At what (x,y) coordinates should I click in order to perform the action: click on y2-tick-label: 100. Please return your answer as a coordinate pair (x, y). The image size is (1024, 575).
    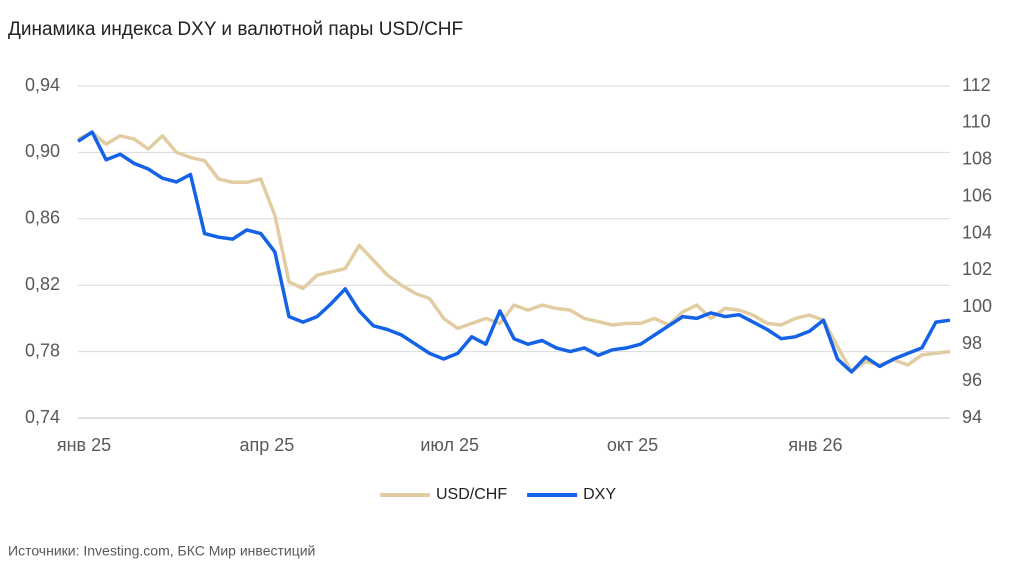
    Looking at the image, I should click on (977, 306).